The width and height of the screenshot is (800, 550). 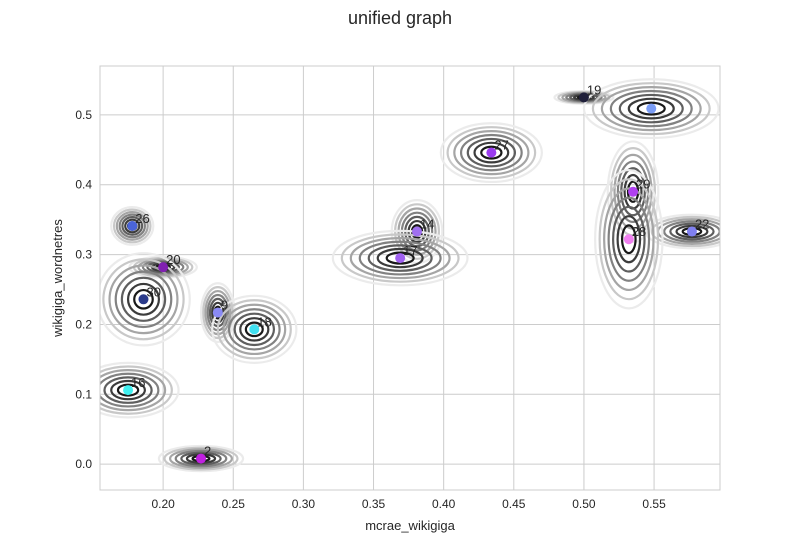 I want to click on y-tick-label: 0.5, so click(x=83, y=115).